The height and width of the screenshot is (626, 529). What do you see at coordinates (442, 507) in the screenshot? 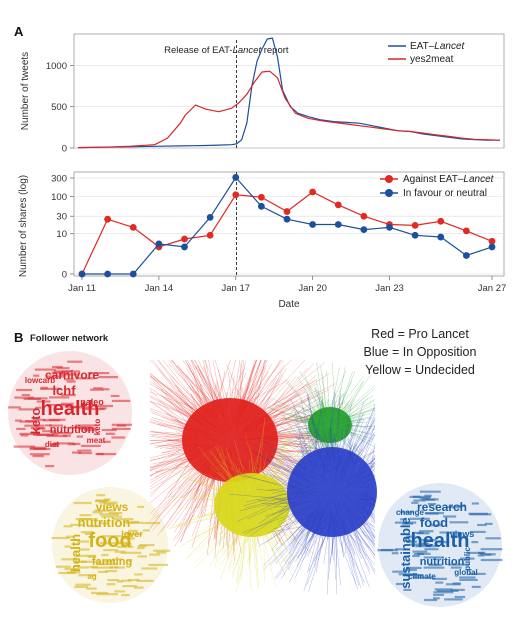
I see `word-cloud-word: research` at bounding box center [442, 507].